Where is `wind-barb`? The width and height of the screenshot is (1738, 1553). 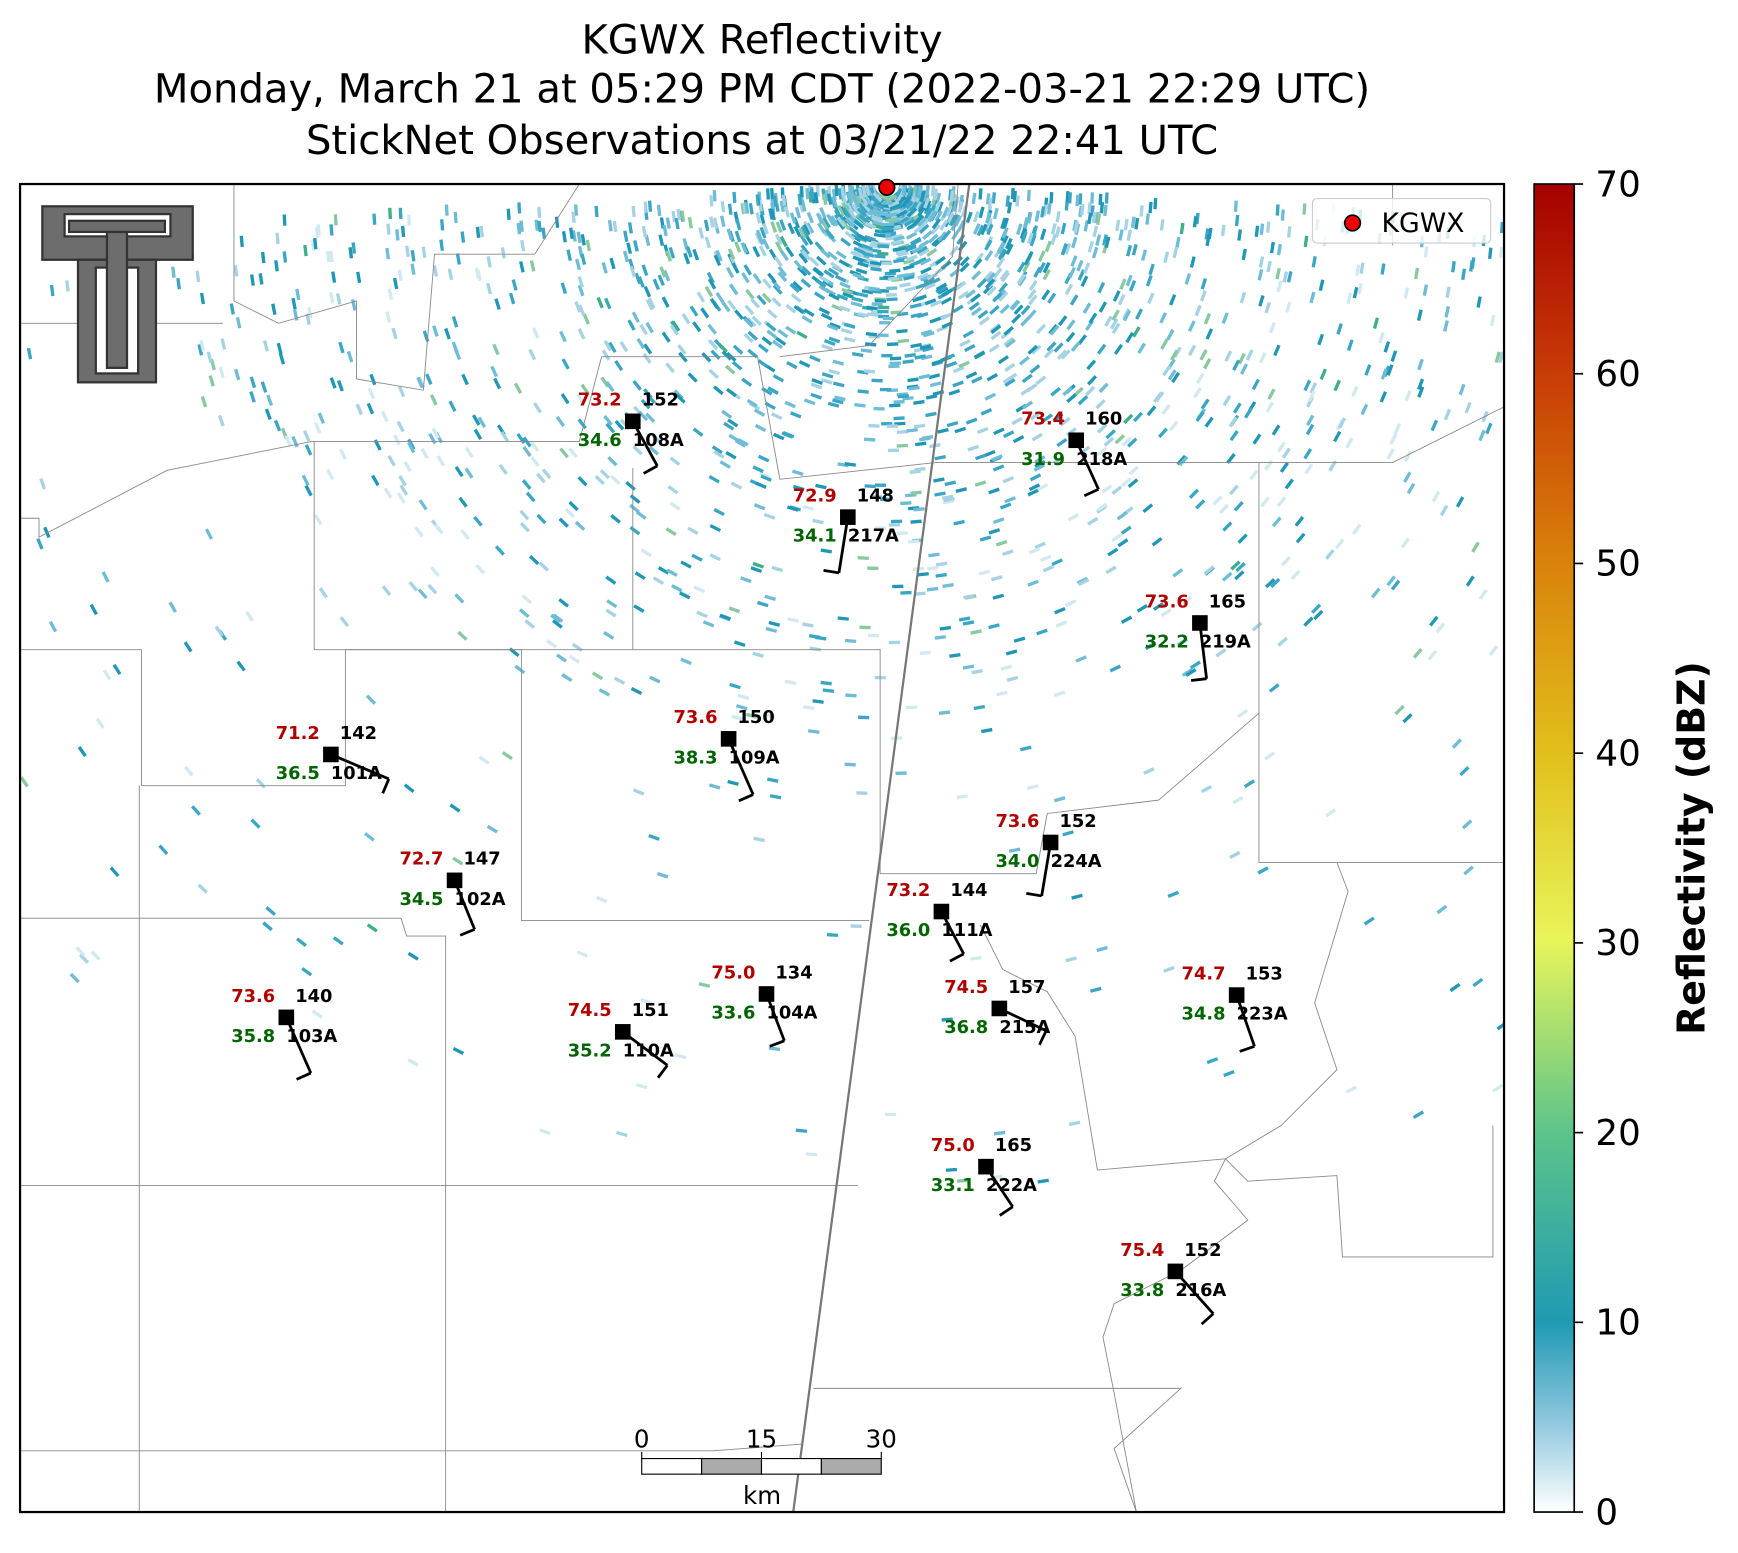
wind-barb is located at coordinates (1245, 1020).